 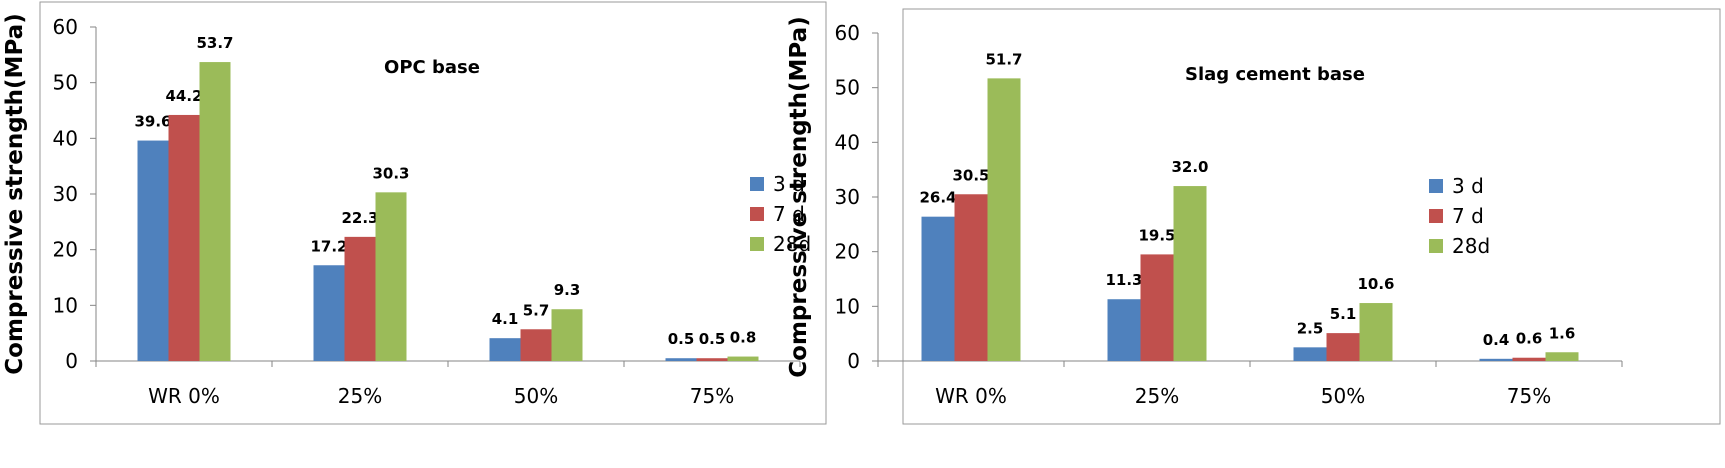 I want to click on data-label: 0.6, so click(x=1529, y=339).